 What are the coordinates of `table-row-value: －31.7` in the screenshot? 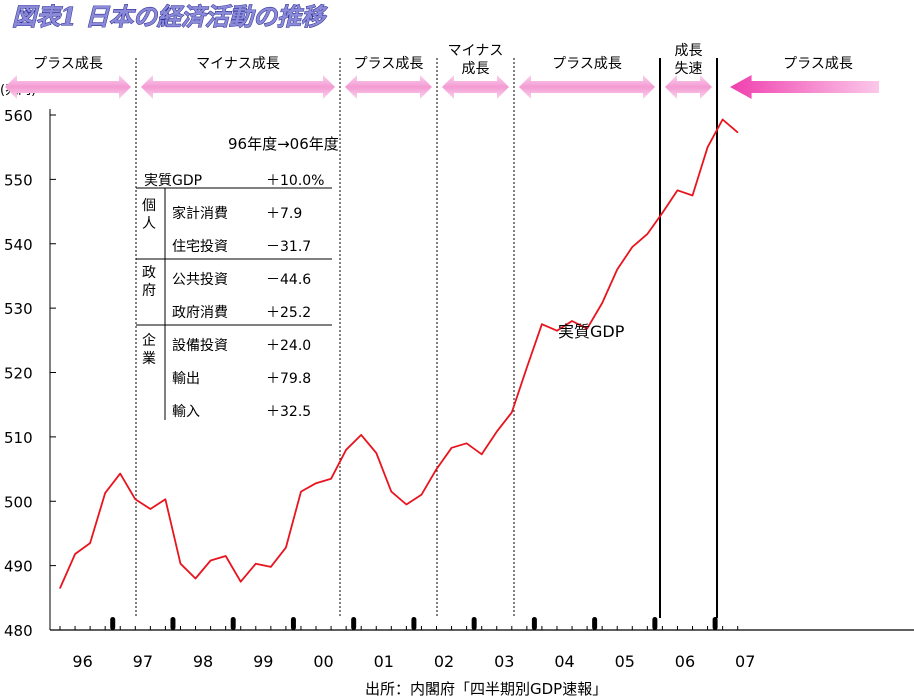 It's located at (288, 247).